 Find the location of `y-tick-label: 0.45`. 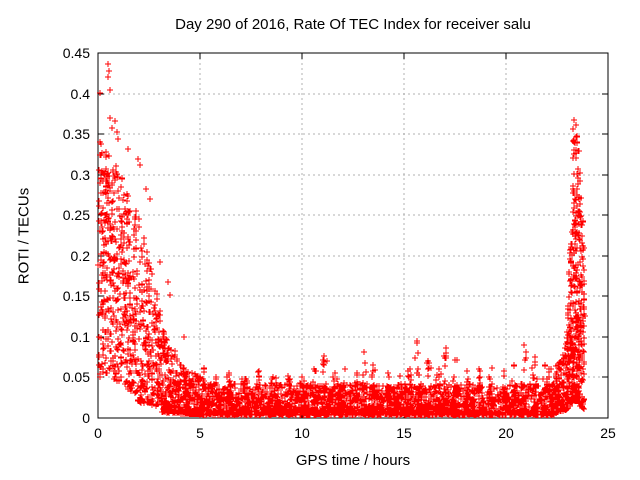

y-tick-label: 0.45 is located at coordinates (76, 53).